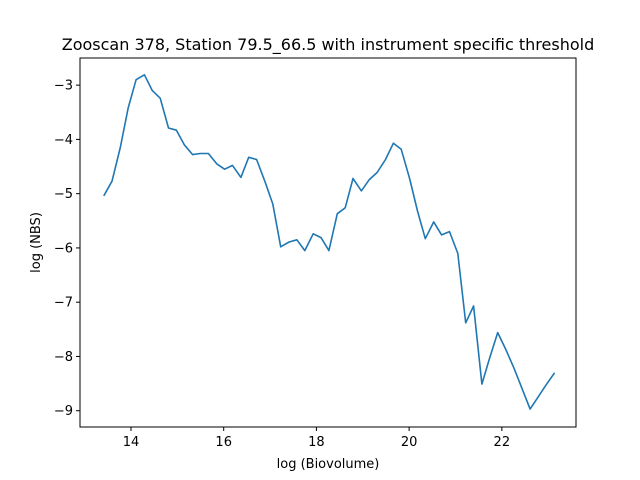  Describe the element at coordinates (63, 140) in the screenshot. I see `y-tick-label: −4` at that location.